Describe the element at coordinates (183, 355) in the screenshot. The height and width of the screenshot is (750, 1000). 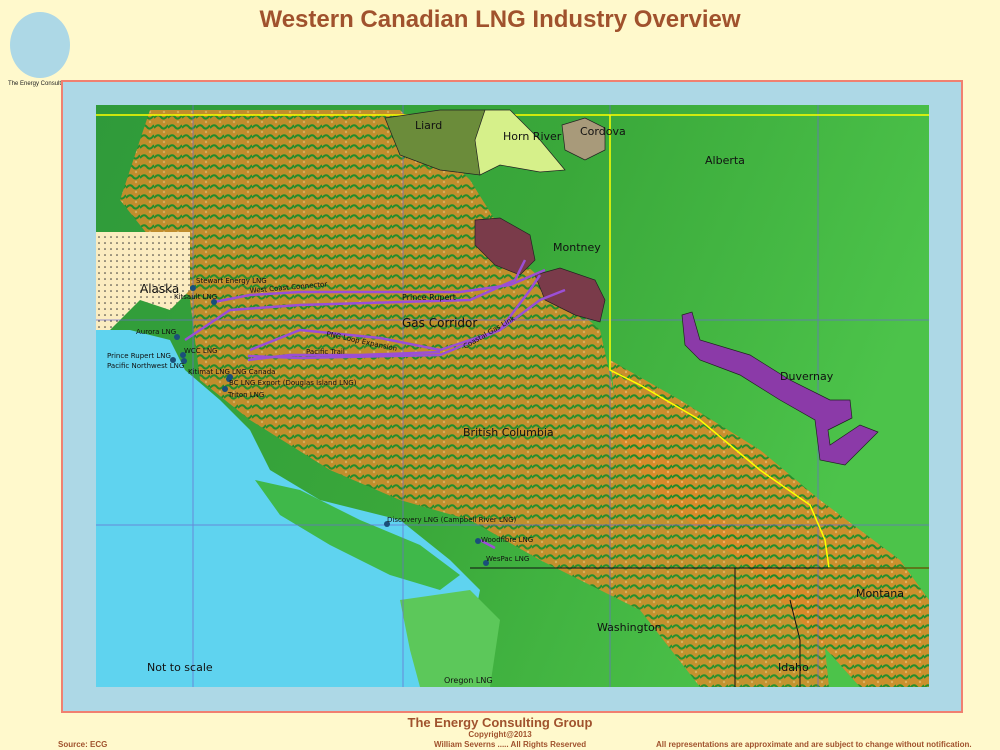
I see `marker-wcc-lng` at that location.